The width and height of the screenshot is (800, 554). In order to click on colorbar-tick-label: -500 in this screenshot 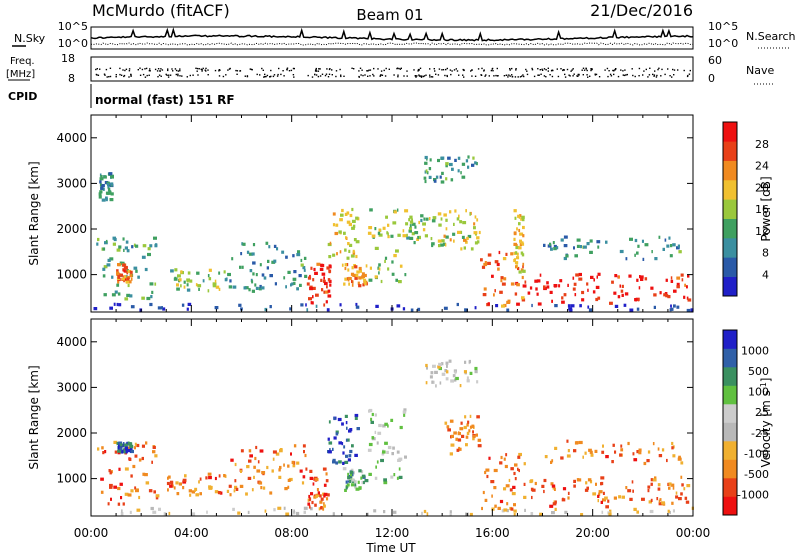, I will do `click(756, 474)`.